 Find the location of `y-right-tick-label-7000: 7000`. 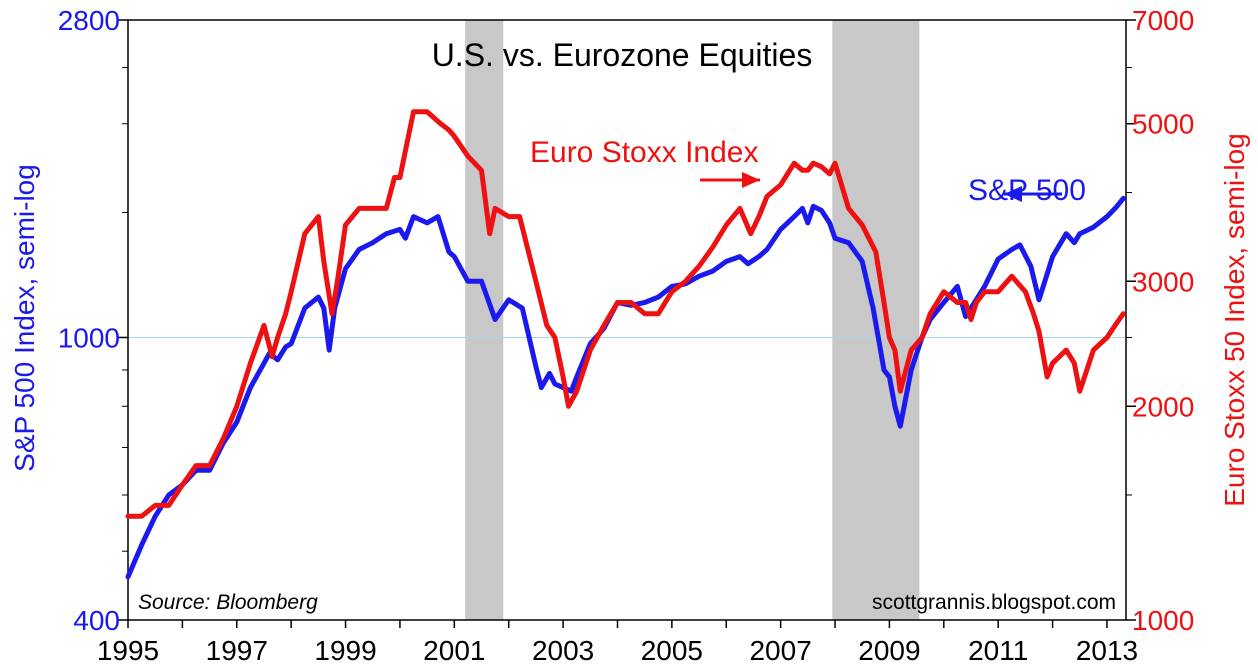

y-right-tick-label-7000: 7000 is located at coordinates (1163, 20).